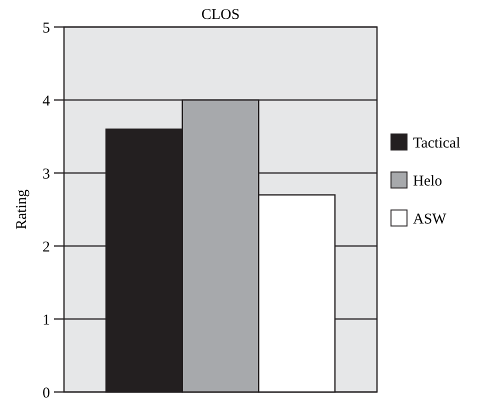  What do you see at coordinates (436, 143) in the screenshot?
I see `legend-label: Tactical` at bounding box center [436, 143].